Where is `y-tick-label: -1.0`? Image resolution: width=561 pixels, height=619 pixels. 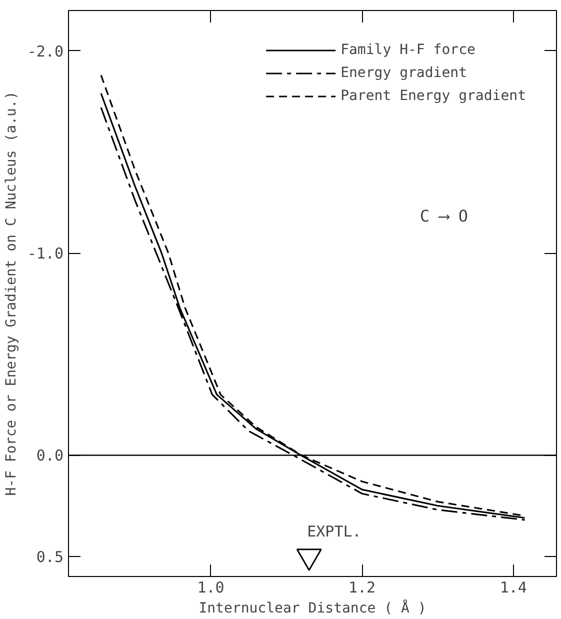
y-tick-label: -1.0 is located at coordinates (45, 253).